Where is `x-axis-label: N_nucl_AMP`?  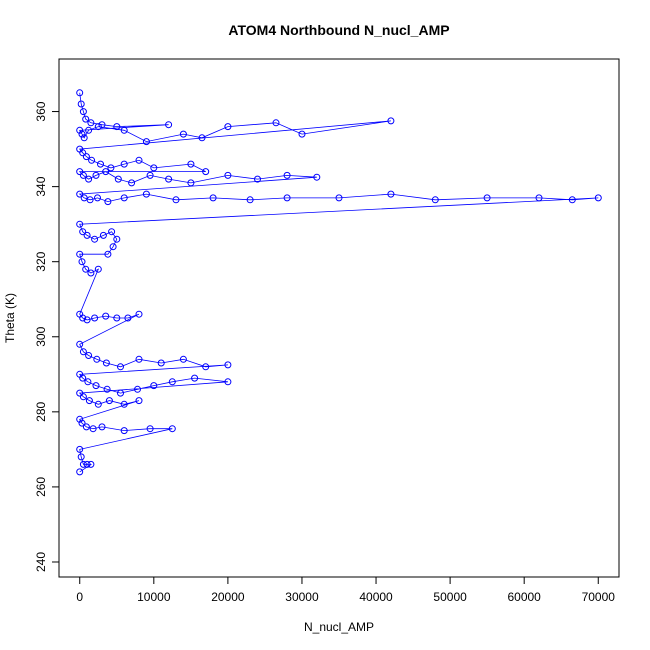
x-axis-label: N_nucl_AMP is located at coordinates (339, 627).